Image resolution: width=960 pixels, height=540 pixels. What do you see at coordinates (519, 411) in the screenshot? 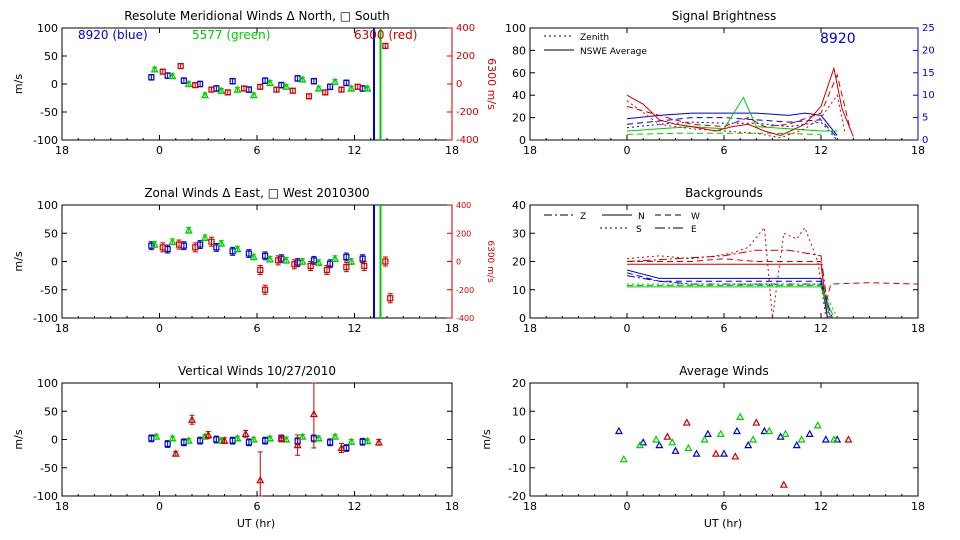
I see `y-tick-label: 10` at bounding box center [519, 411].